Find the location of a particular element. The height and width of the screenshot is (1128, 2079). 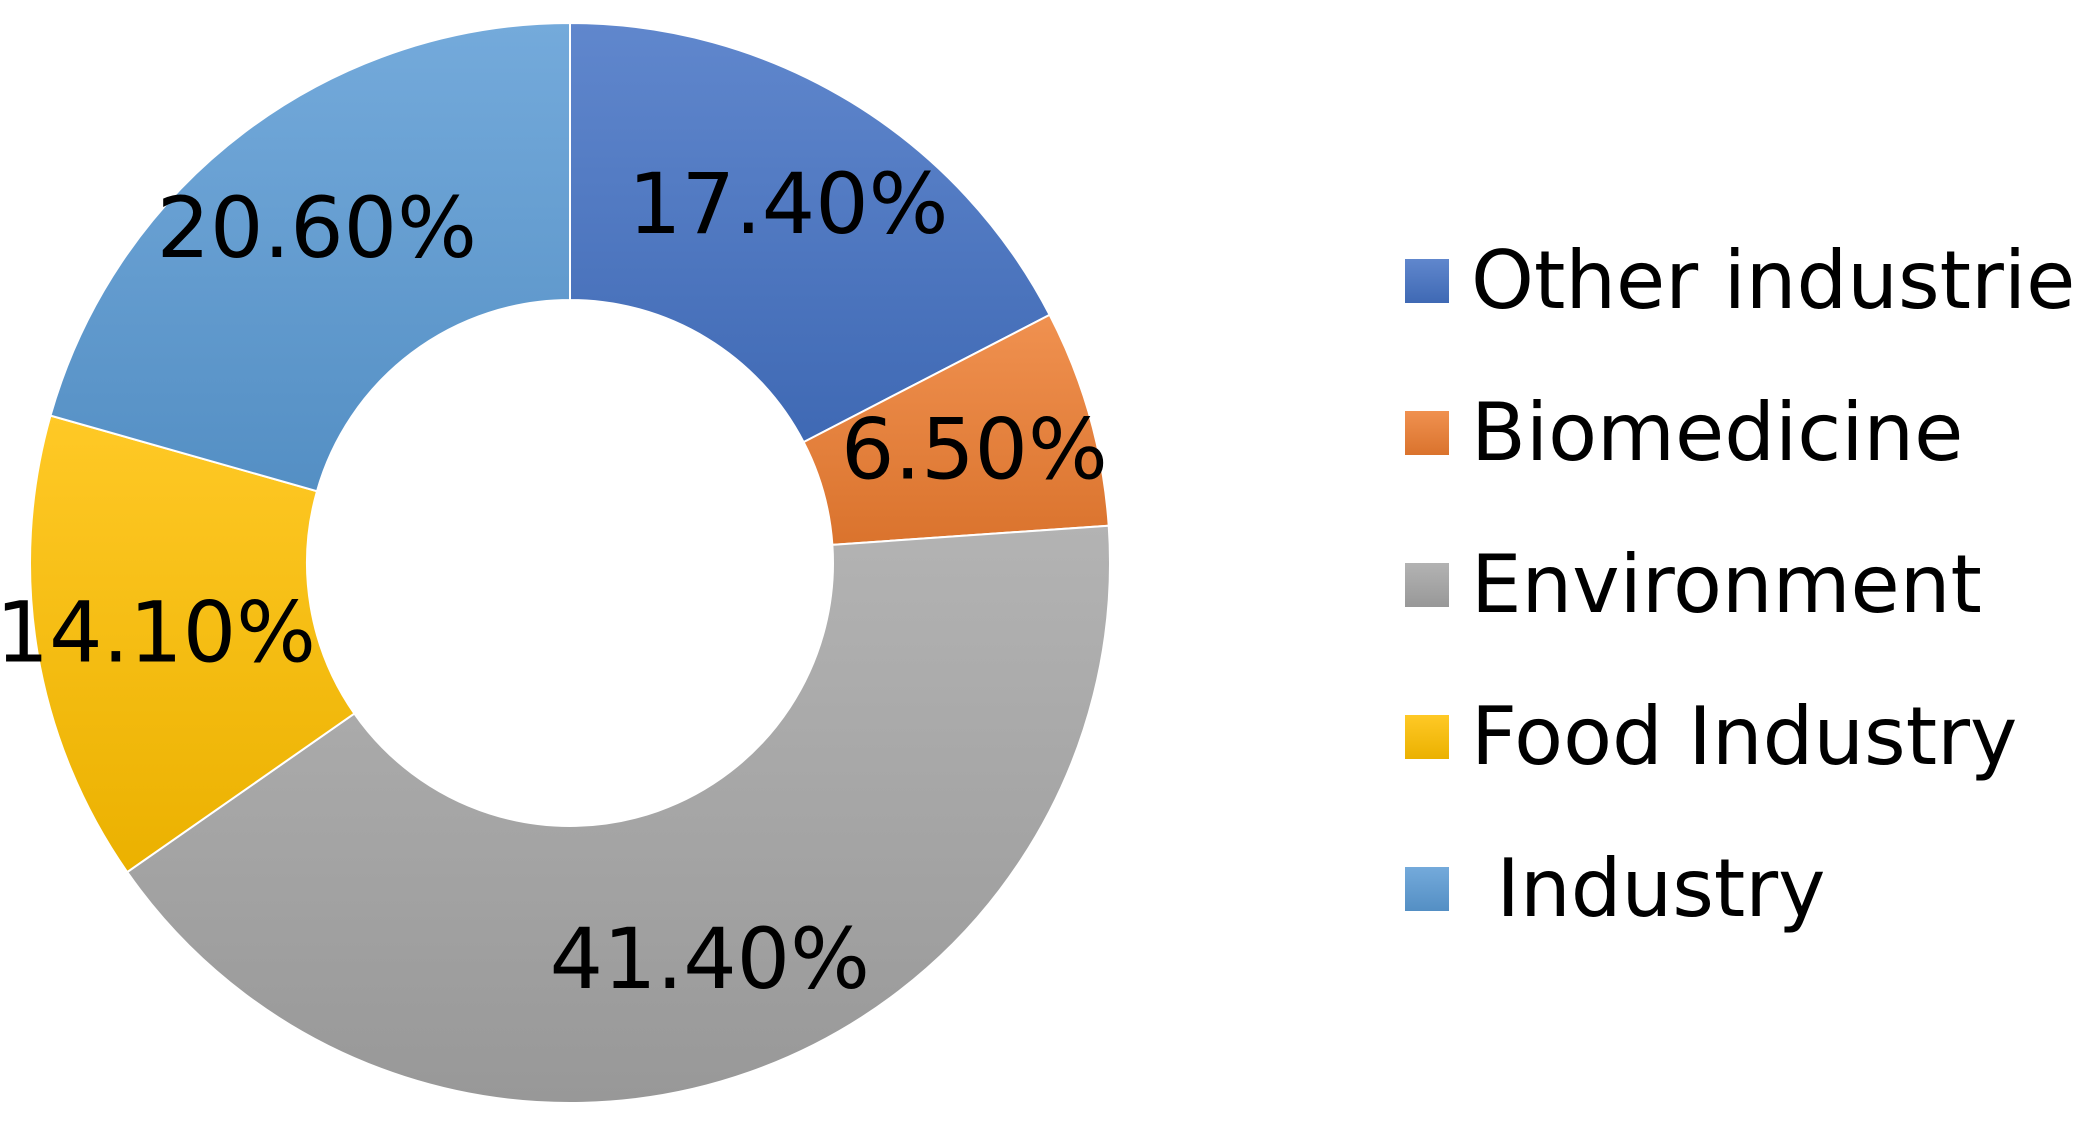

legend-label: Biomedicine is located at coordinates (1717, 432).